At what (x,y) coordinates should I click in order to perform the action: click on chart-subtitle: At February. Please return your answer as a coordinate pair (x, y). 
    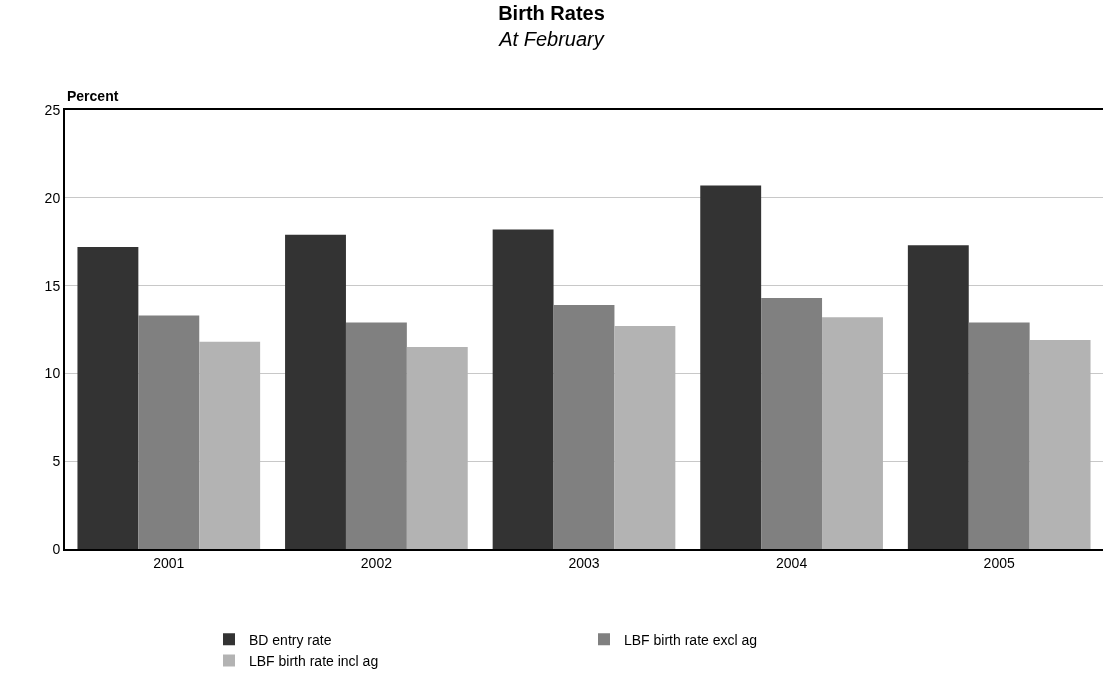
    Looking at the image, I should click on (551, 39).